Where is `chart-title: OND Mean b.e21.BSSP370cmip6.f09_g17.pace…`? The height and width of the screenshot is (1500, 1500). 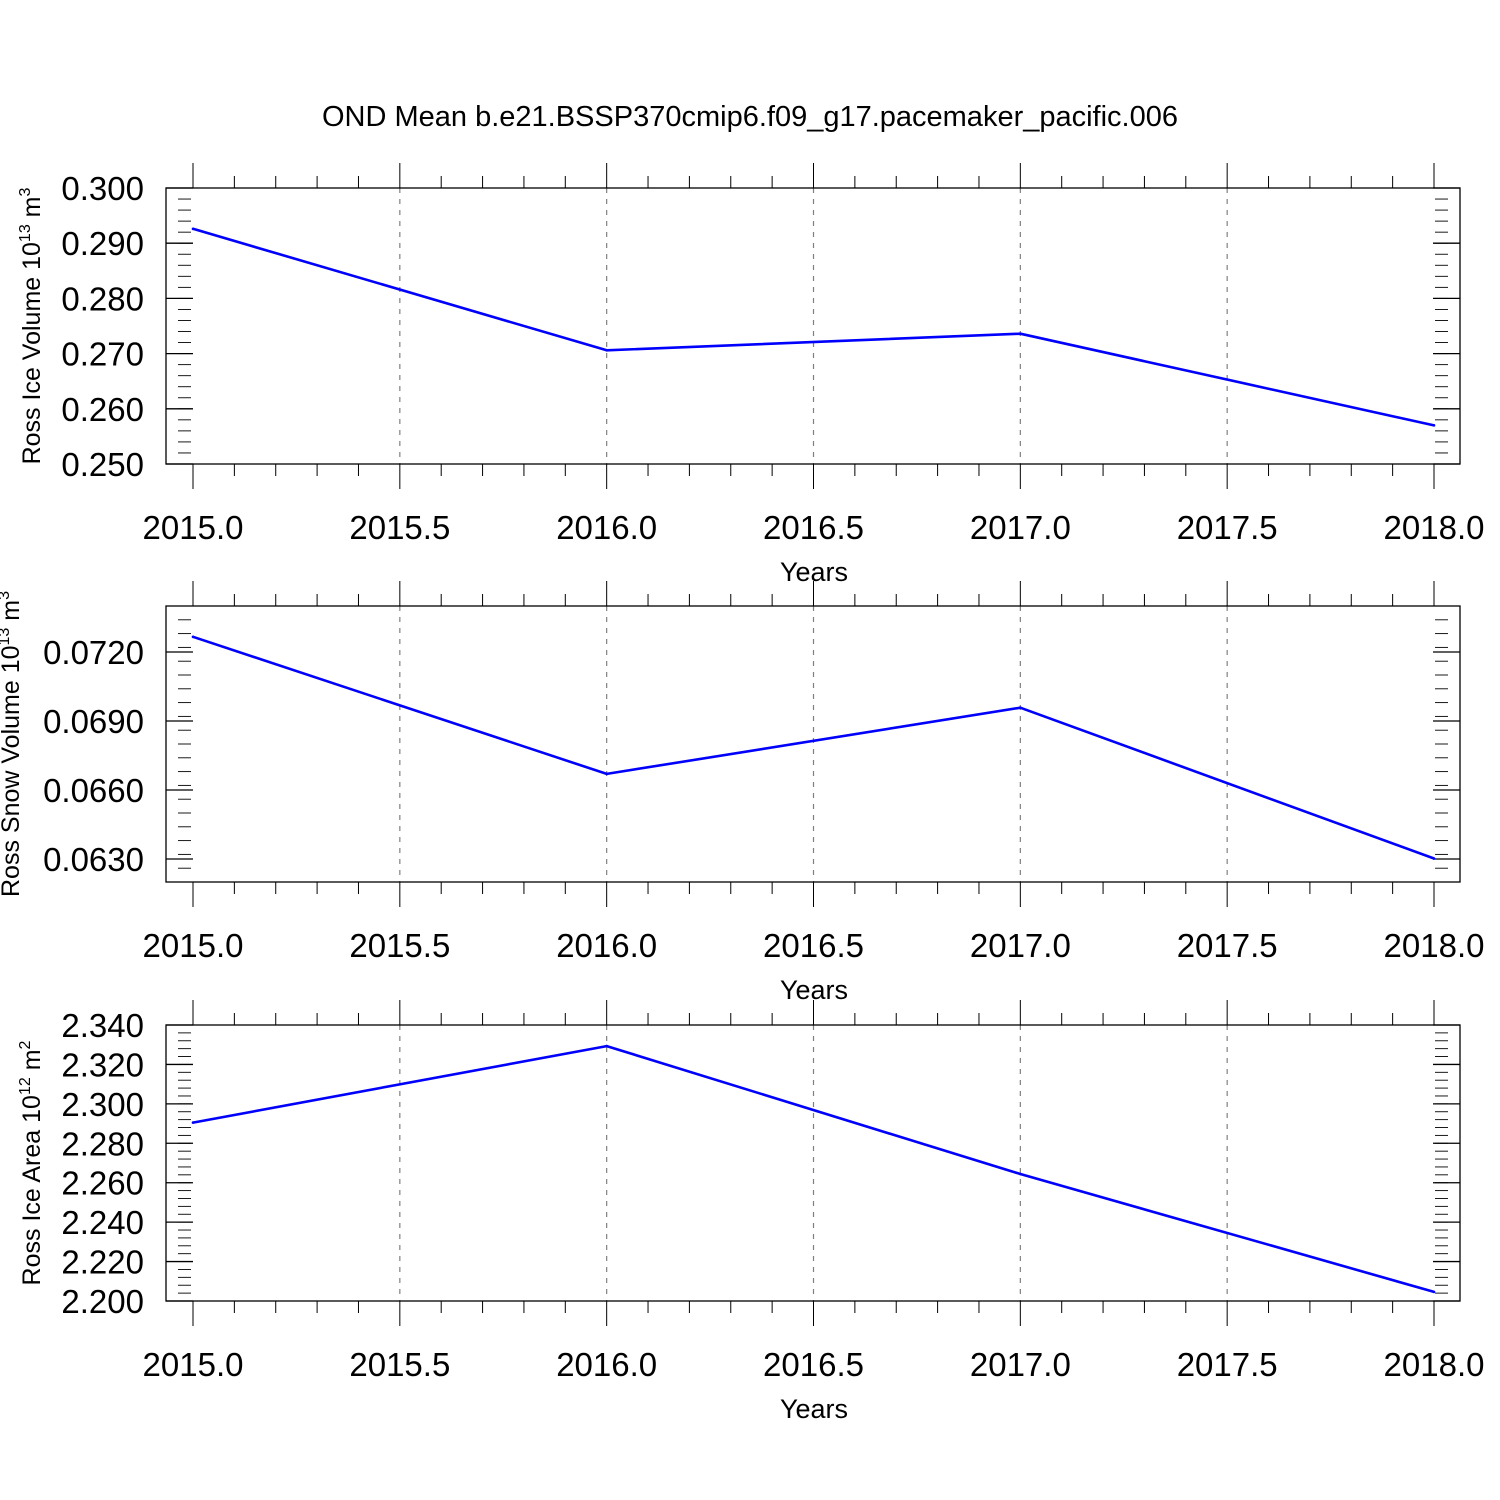
chart-title: OND Mean b.e21.BSSP370cmip6.f09_g17.pace… is located at coordinates (750, 117).